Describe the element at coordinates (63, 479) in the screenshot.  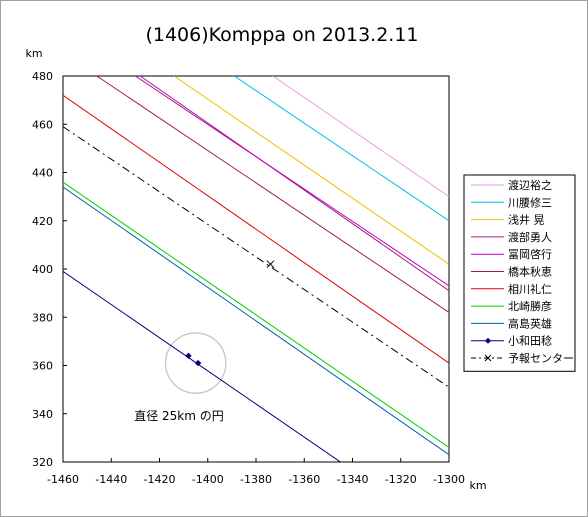
I see `x-tick-label-0: -1460` at that location.